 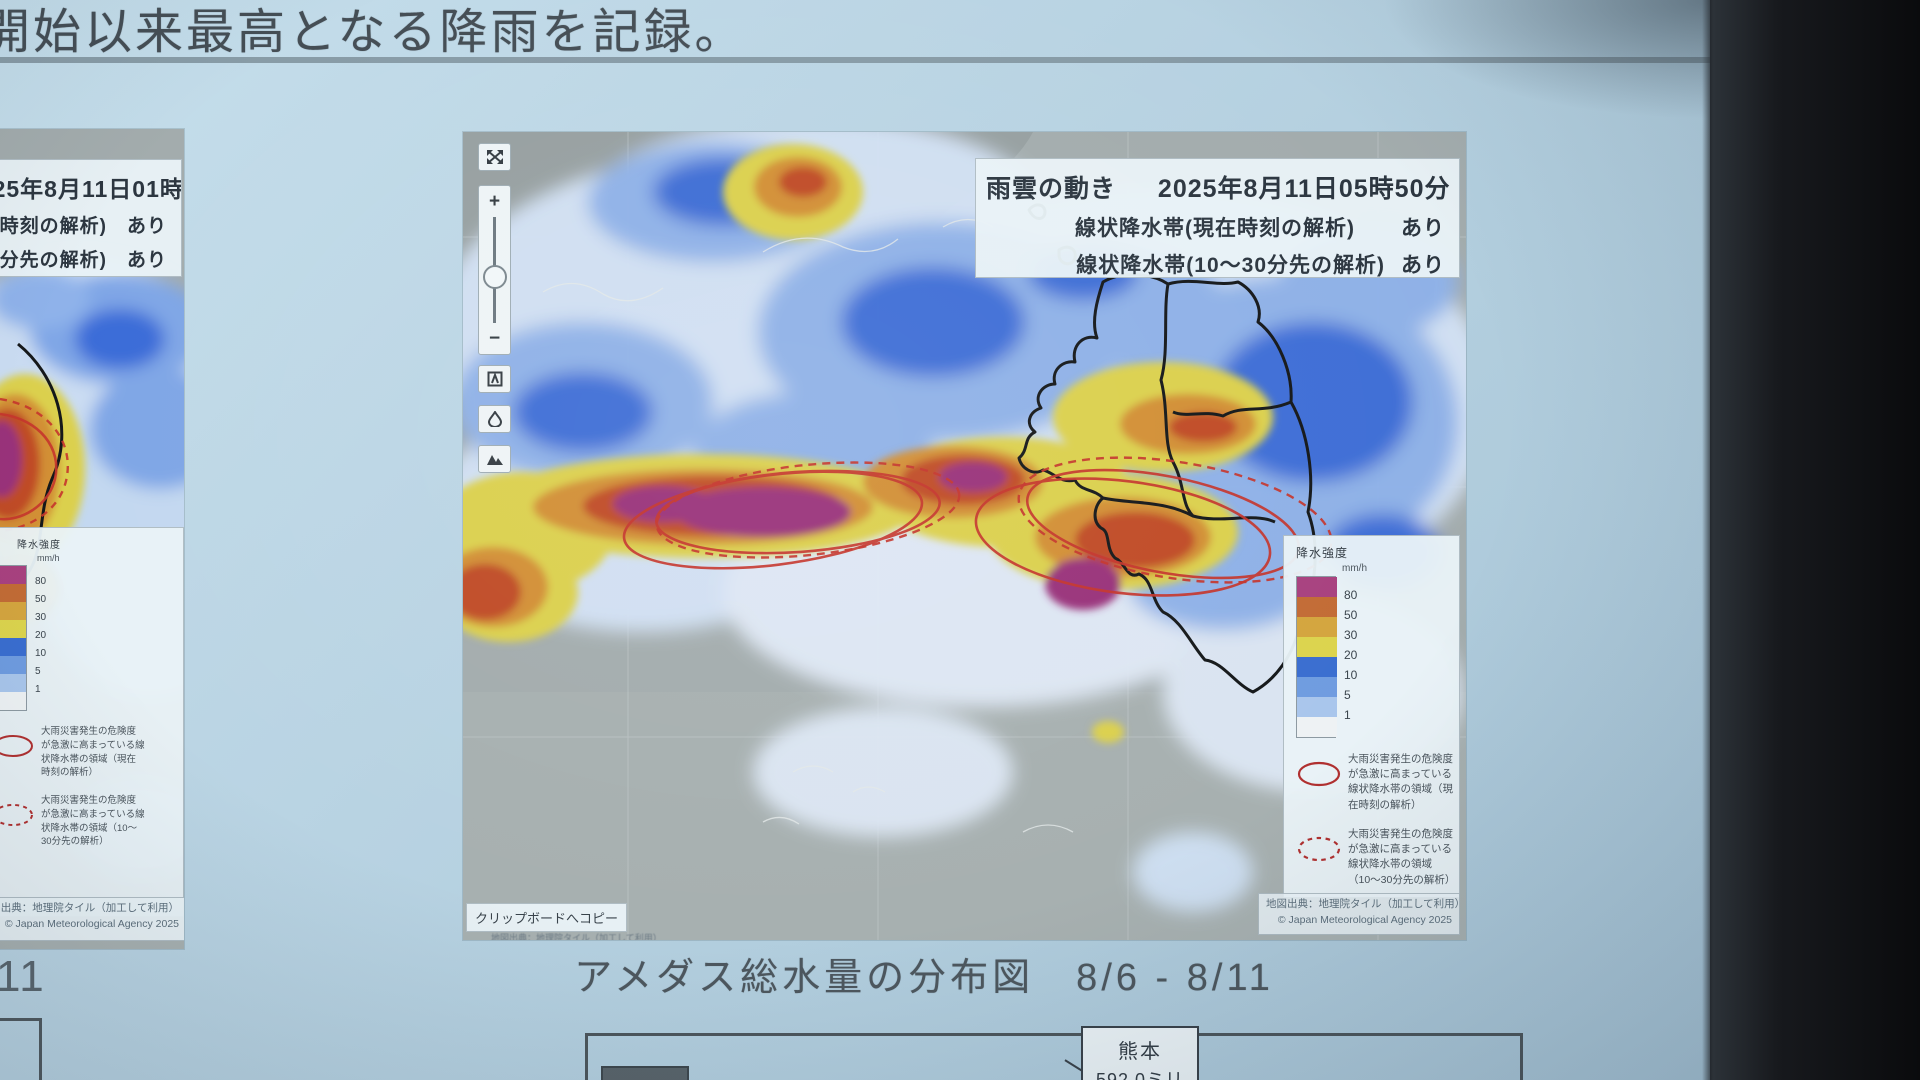 I want to click on station-callout: 熊本 592.0ミリ, so click(x=1140, y=1053).